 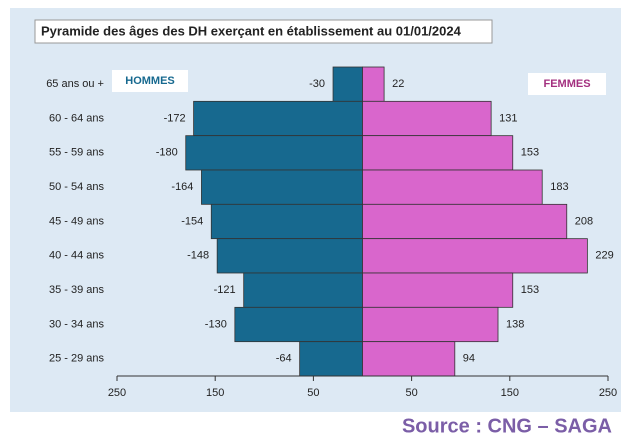 What do you see at coordinates (469, 359) in the screenshot?
I see `data-label: 94` at bounding box center [469, 359].